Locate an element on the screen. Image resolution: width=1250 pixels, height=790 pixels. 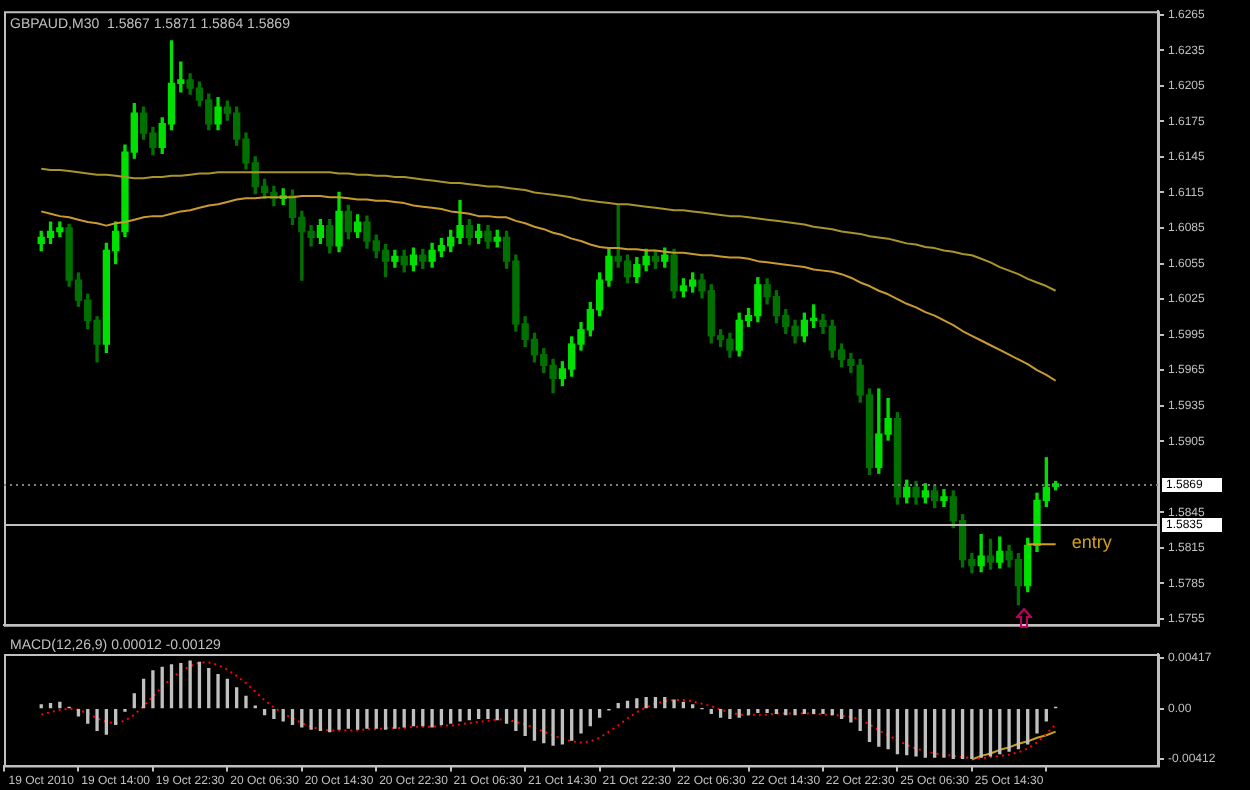
line-series is located at coordinates (548, 710).